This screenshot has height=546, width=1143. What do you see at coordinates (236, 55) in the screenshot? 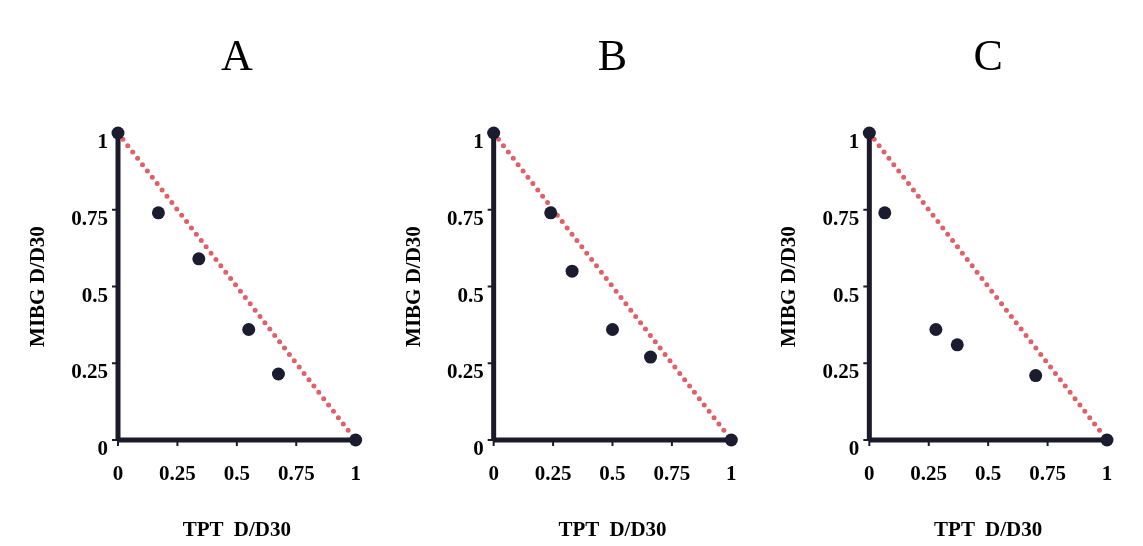
I see `chart-title: A` at bounding box center [236, 55].